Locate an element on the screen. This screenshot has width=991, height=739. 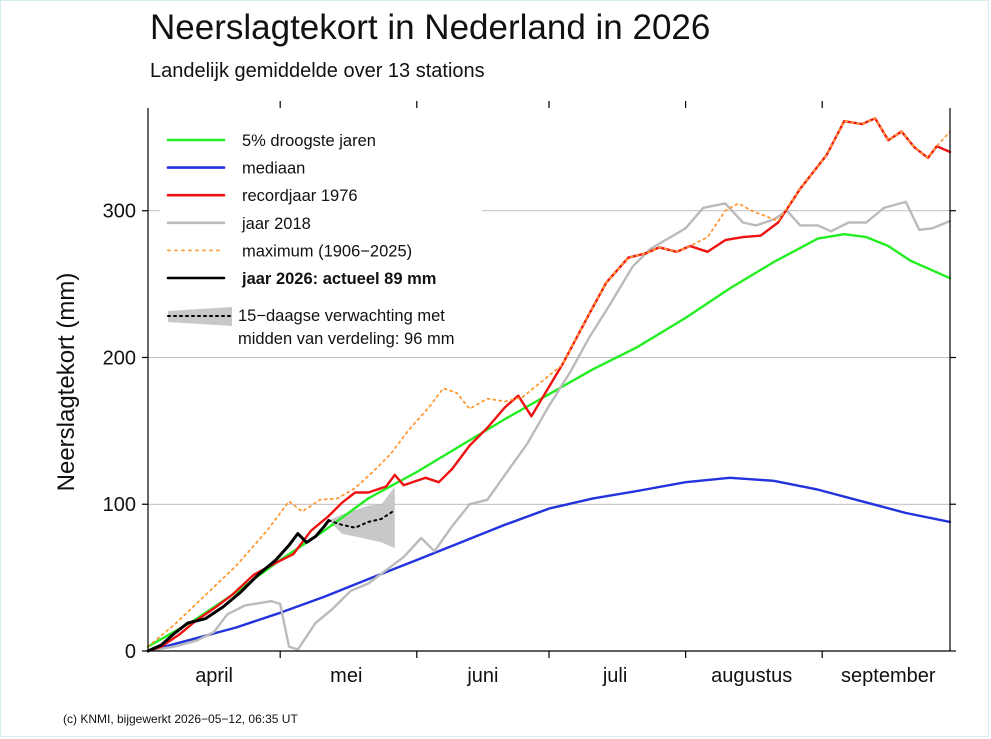
legend-label-median: mediaan is located at coordinates (273, 169).